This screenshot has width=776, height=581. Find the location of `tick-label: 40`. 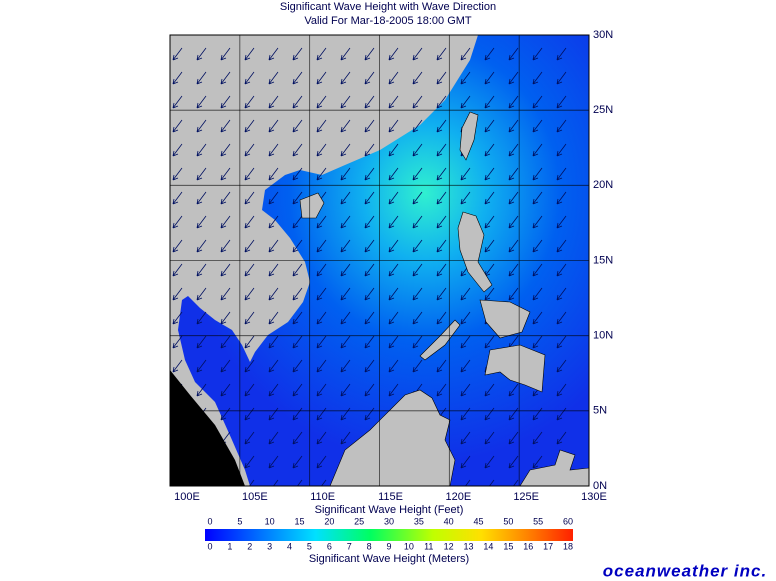

tick-label: 40 is located at coordinates (449, 521).